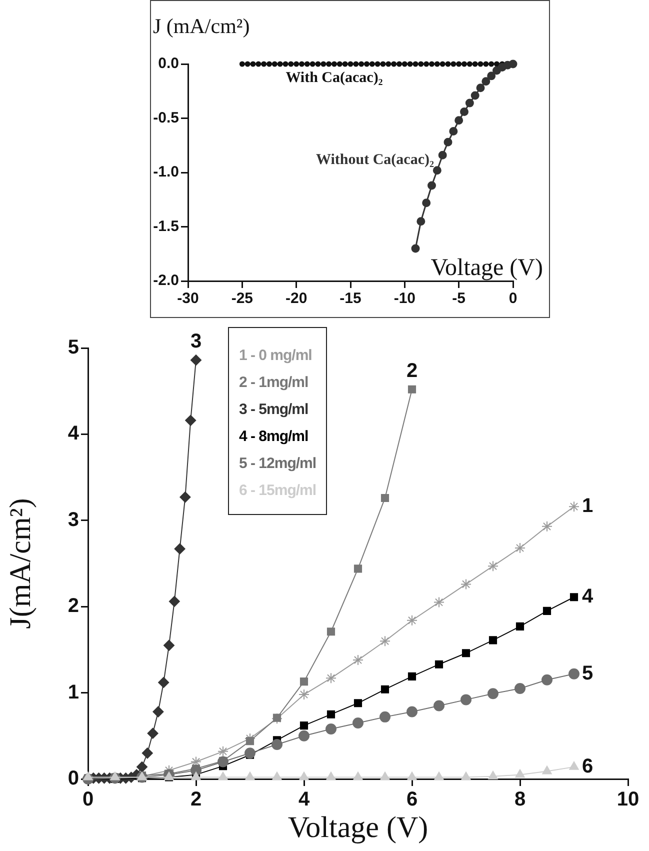 The image size is (649, 851). Describe the element at coordinates (166, 117) in the screenshot. I see `y-tick-label: -0.5` at that location.